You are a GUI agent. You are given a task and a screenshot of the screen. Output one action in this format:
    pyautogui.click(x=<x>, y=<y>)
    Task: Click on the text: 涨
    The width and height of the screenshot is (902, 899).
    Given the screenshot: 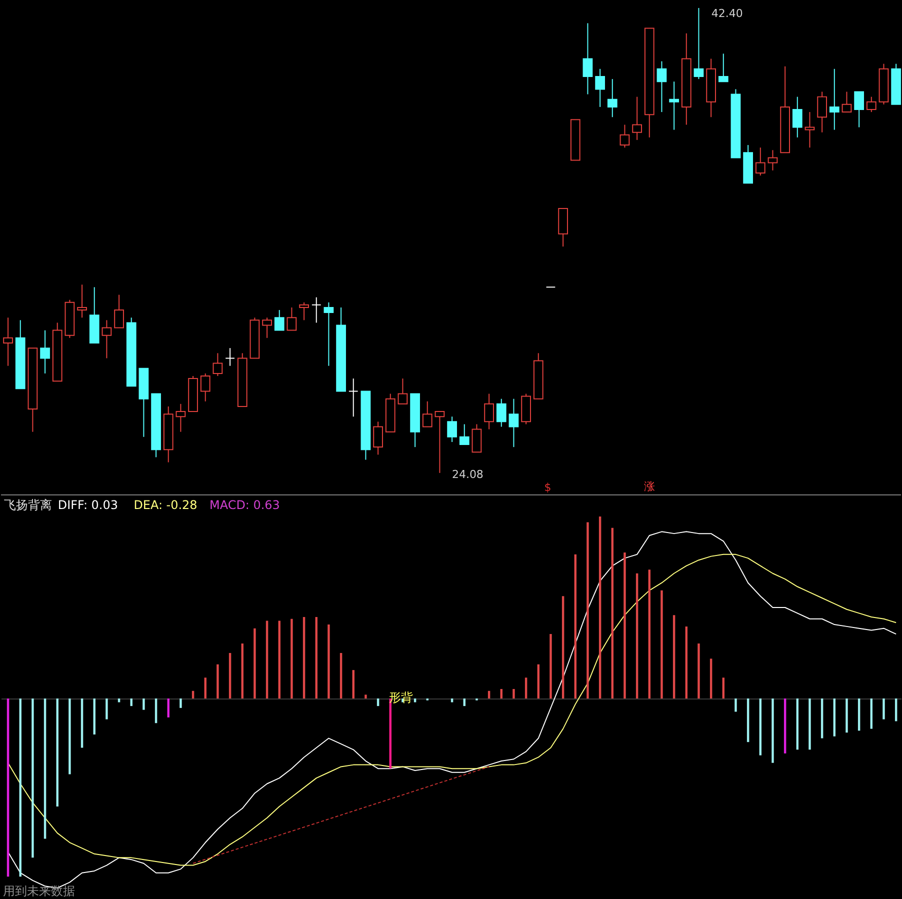 What is the action you would take?
    pyautogui.click(x=650, y=486)
    